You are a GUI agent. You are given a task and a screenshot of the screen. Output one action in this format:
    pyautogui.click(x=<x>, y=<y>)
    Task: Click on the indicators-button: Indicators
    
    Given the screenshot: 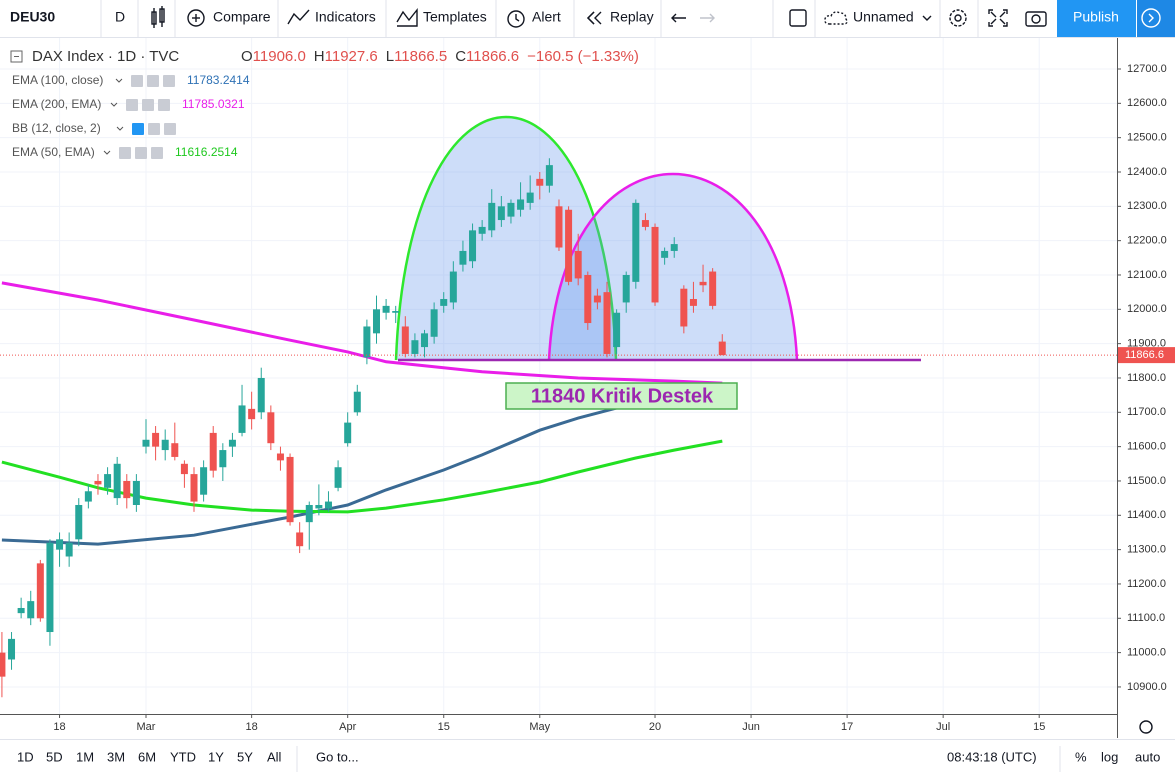 What is the action you would take?
    pyautogui.click(x=345, y=17)
    